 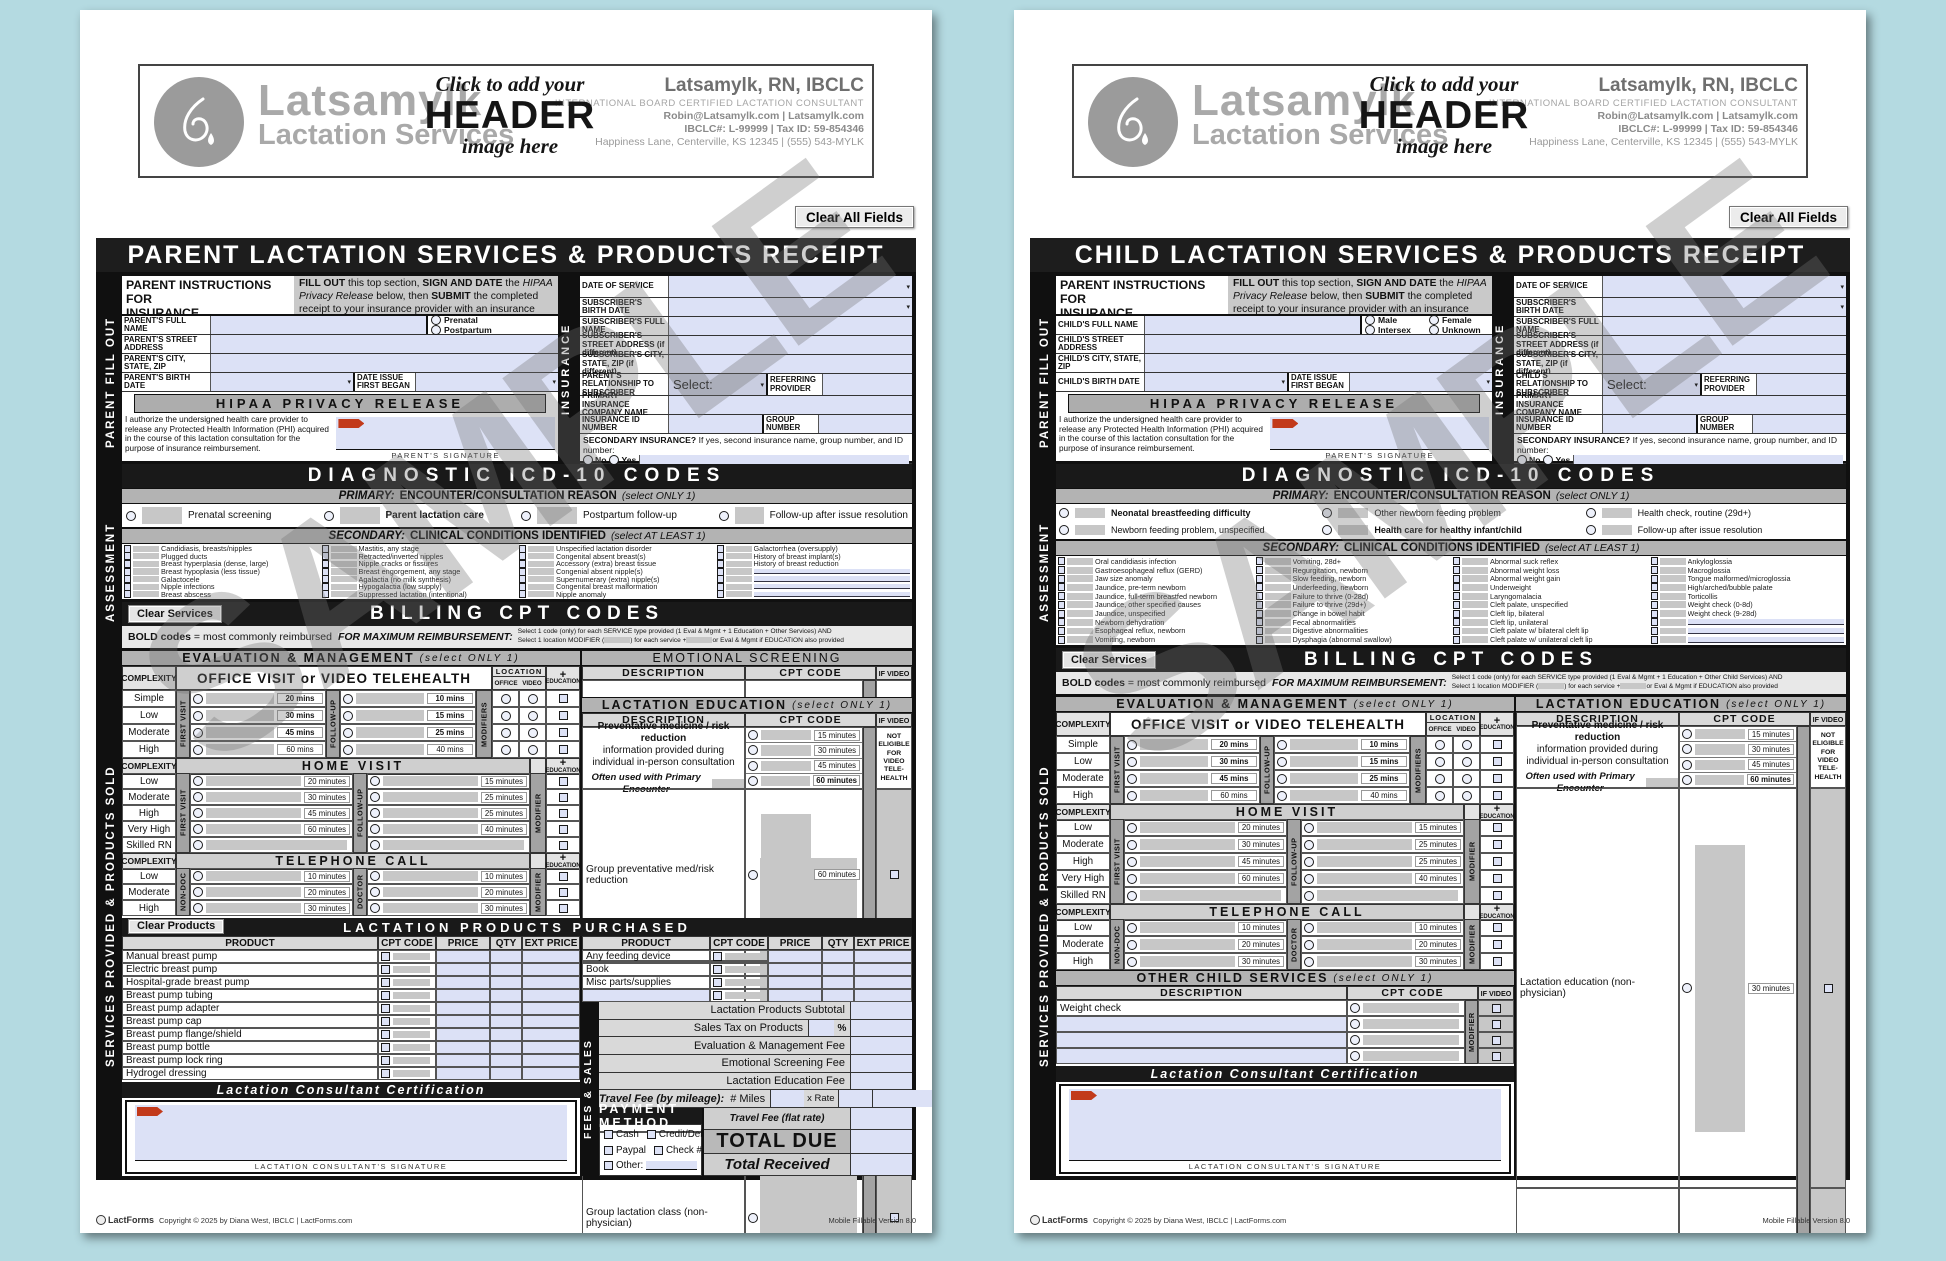 What do you see at coordinates (258, 749) in the screenshot?
I see `em-first-visit-option: 60 mins` at bounding box center [258, 749].